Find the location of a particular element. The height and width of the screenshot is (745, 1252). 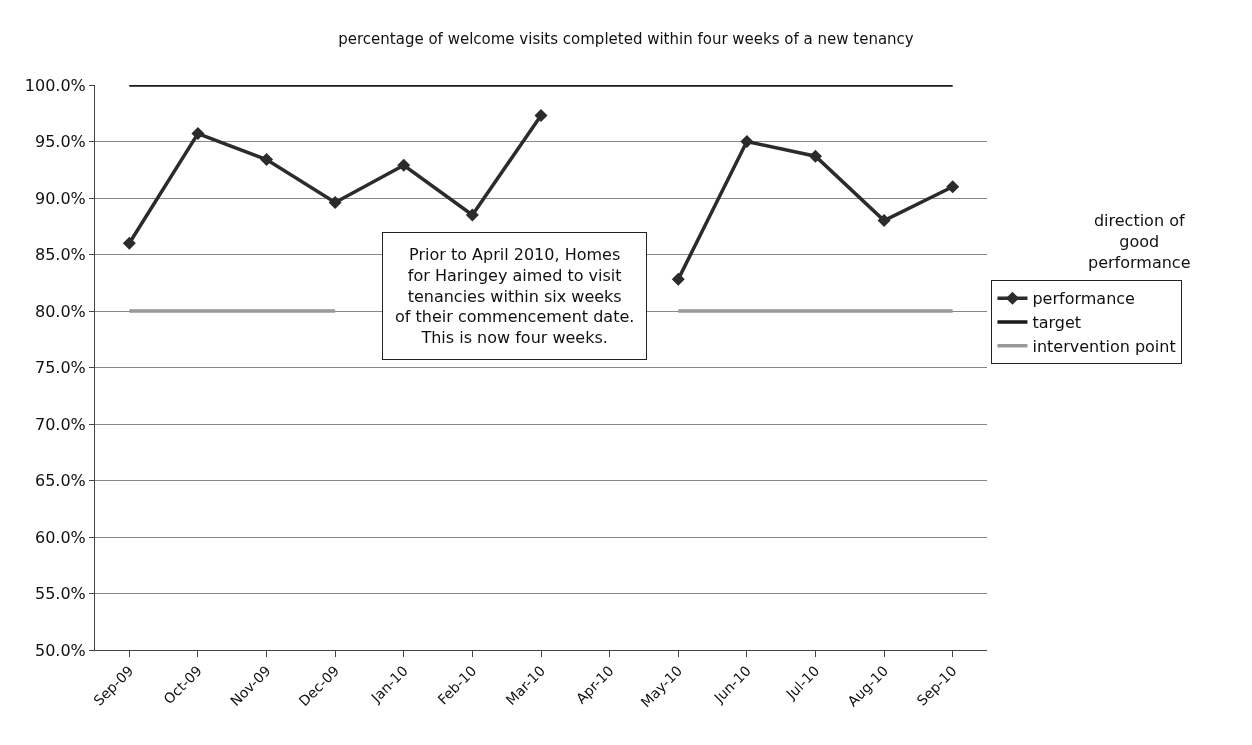

y-tick-label: 80.0% is located at coordinates (60, 311).